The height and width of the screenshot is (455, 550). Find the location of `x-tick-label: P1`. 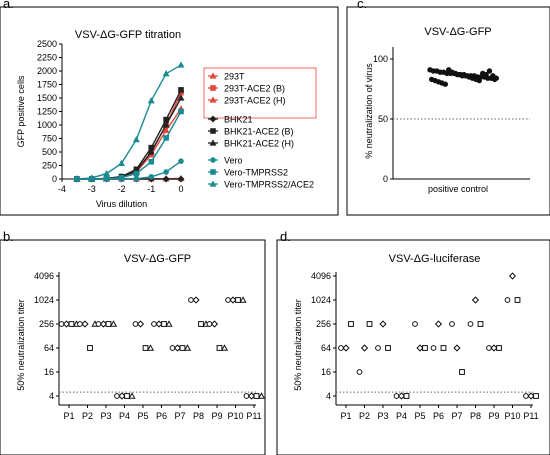

x-tick-label: P1 is located at coordinates (345, 416).